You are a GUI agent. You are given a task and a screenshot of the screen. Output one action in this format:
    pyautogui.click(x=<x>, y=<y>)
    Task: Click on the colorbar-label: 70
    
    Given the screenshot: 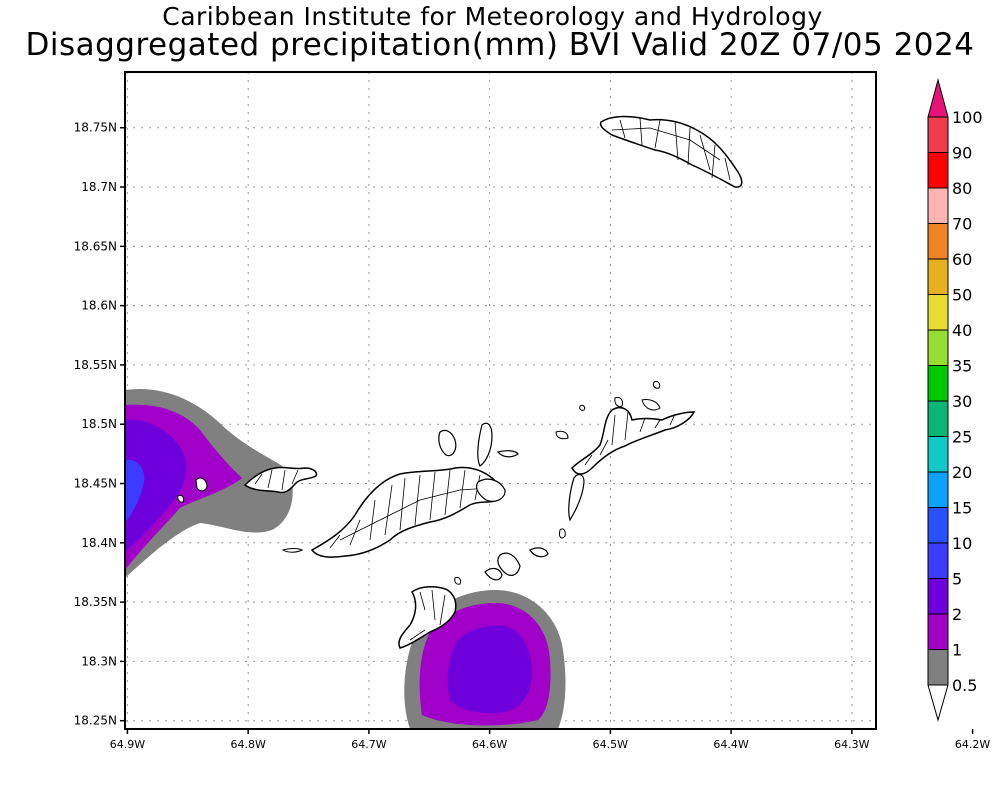 What is the action you would take?
    pyautogui.click(x=962, y=224)
    